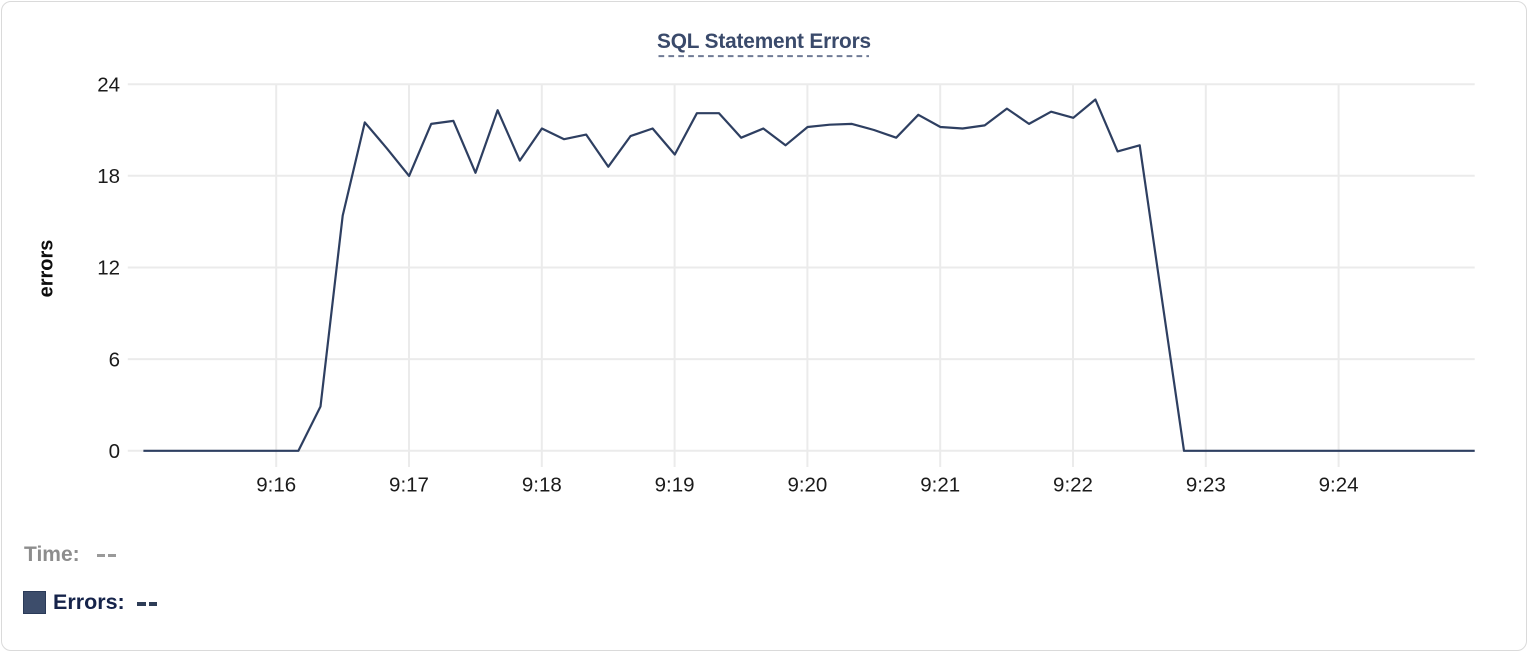 The width and height of the screenshot is (1528, 652). Describe the element at coordinates (940, 485) in the screenshot. I see `svg-text: 9:21` at that location.